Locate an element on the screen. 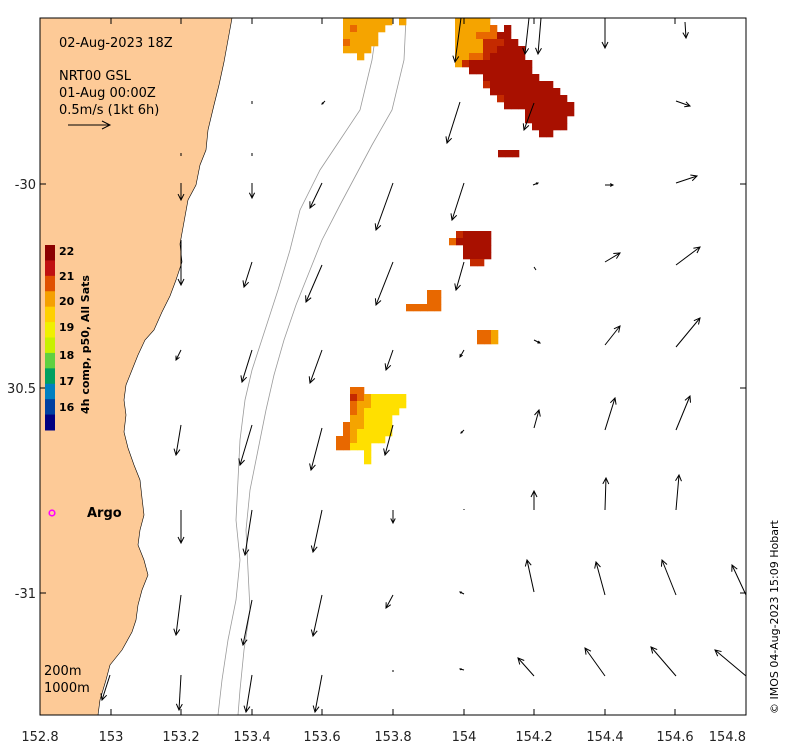  data-source: NRT00 GSL is located at coordinates (95, 76).